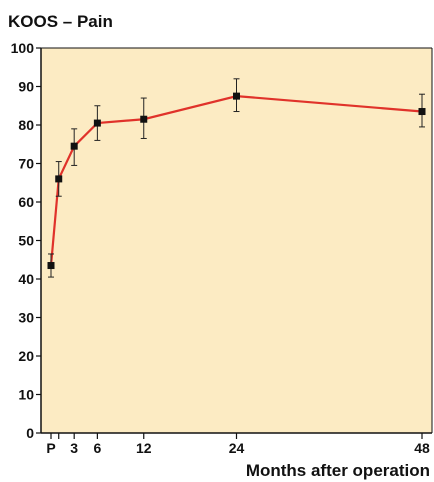 The image size is (434, 482). I want to click on y-tick-label: 20, so click(26, 356).